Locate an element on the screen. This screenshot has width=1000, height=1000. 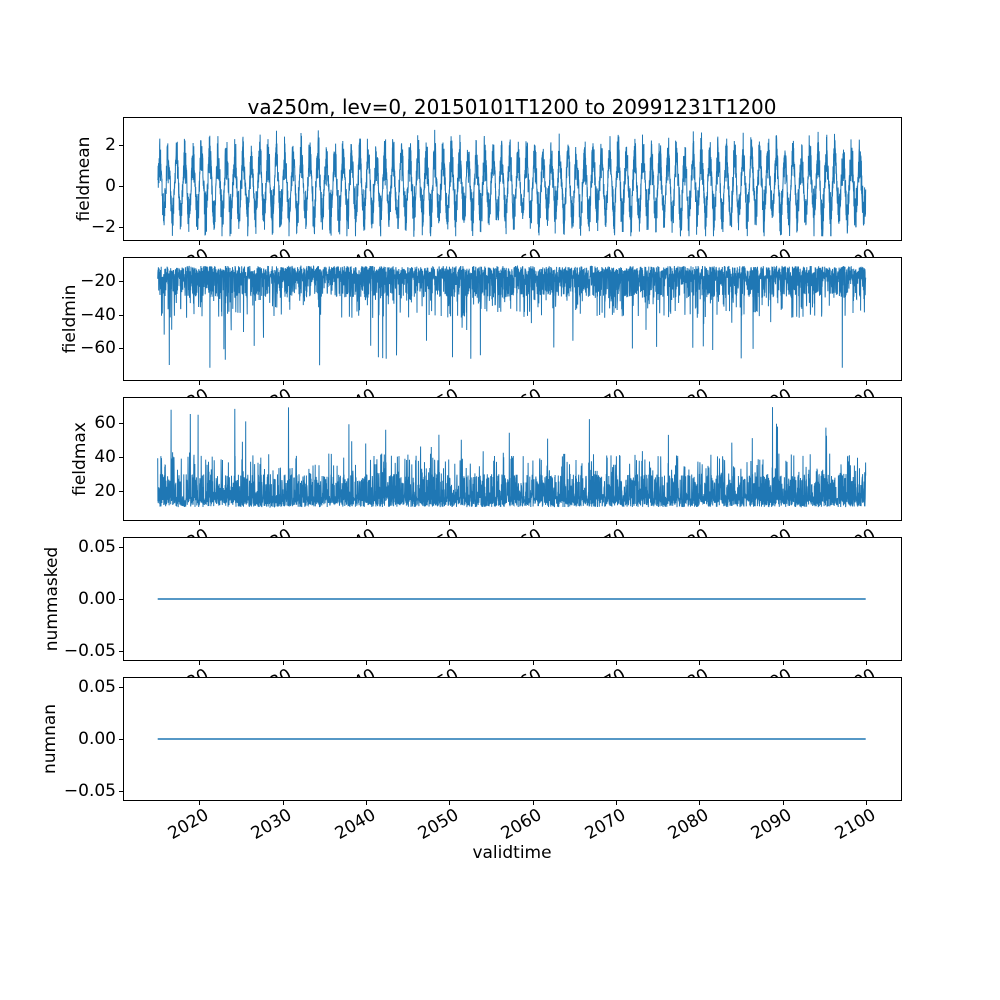
y-tick-label-fieldmean: 0 is located at coordinates (110, 186).